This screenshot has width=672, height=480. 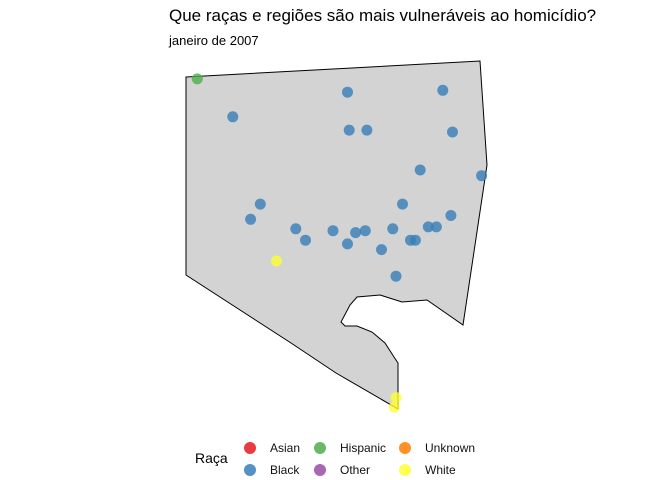 I want to click on legend-key-other, so click(x=320, y=470).